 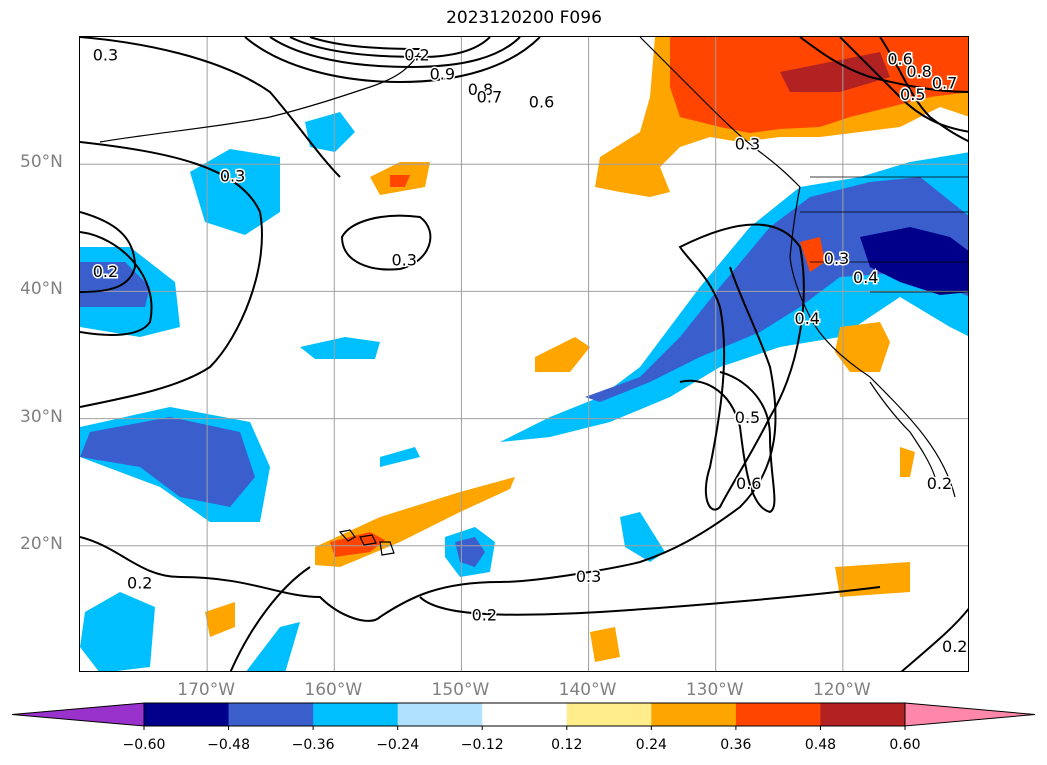 I want to click on west-coast-north-america, so click(x=872, y=342).